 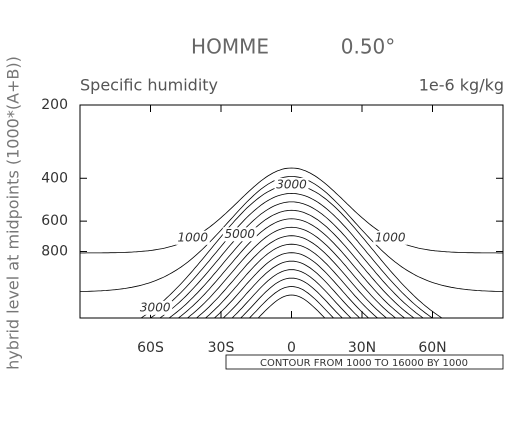 I want to click on chart-subtitle: 0.50°, so click(x=368, y=47).